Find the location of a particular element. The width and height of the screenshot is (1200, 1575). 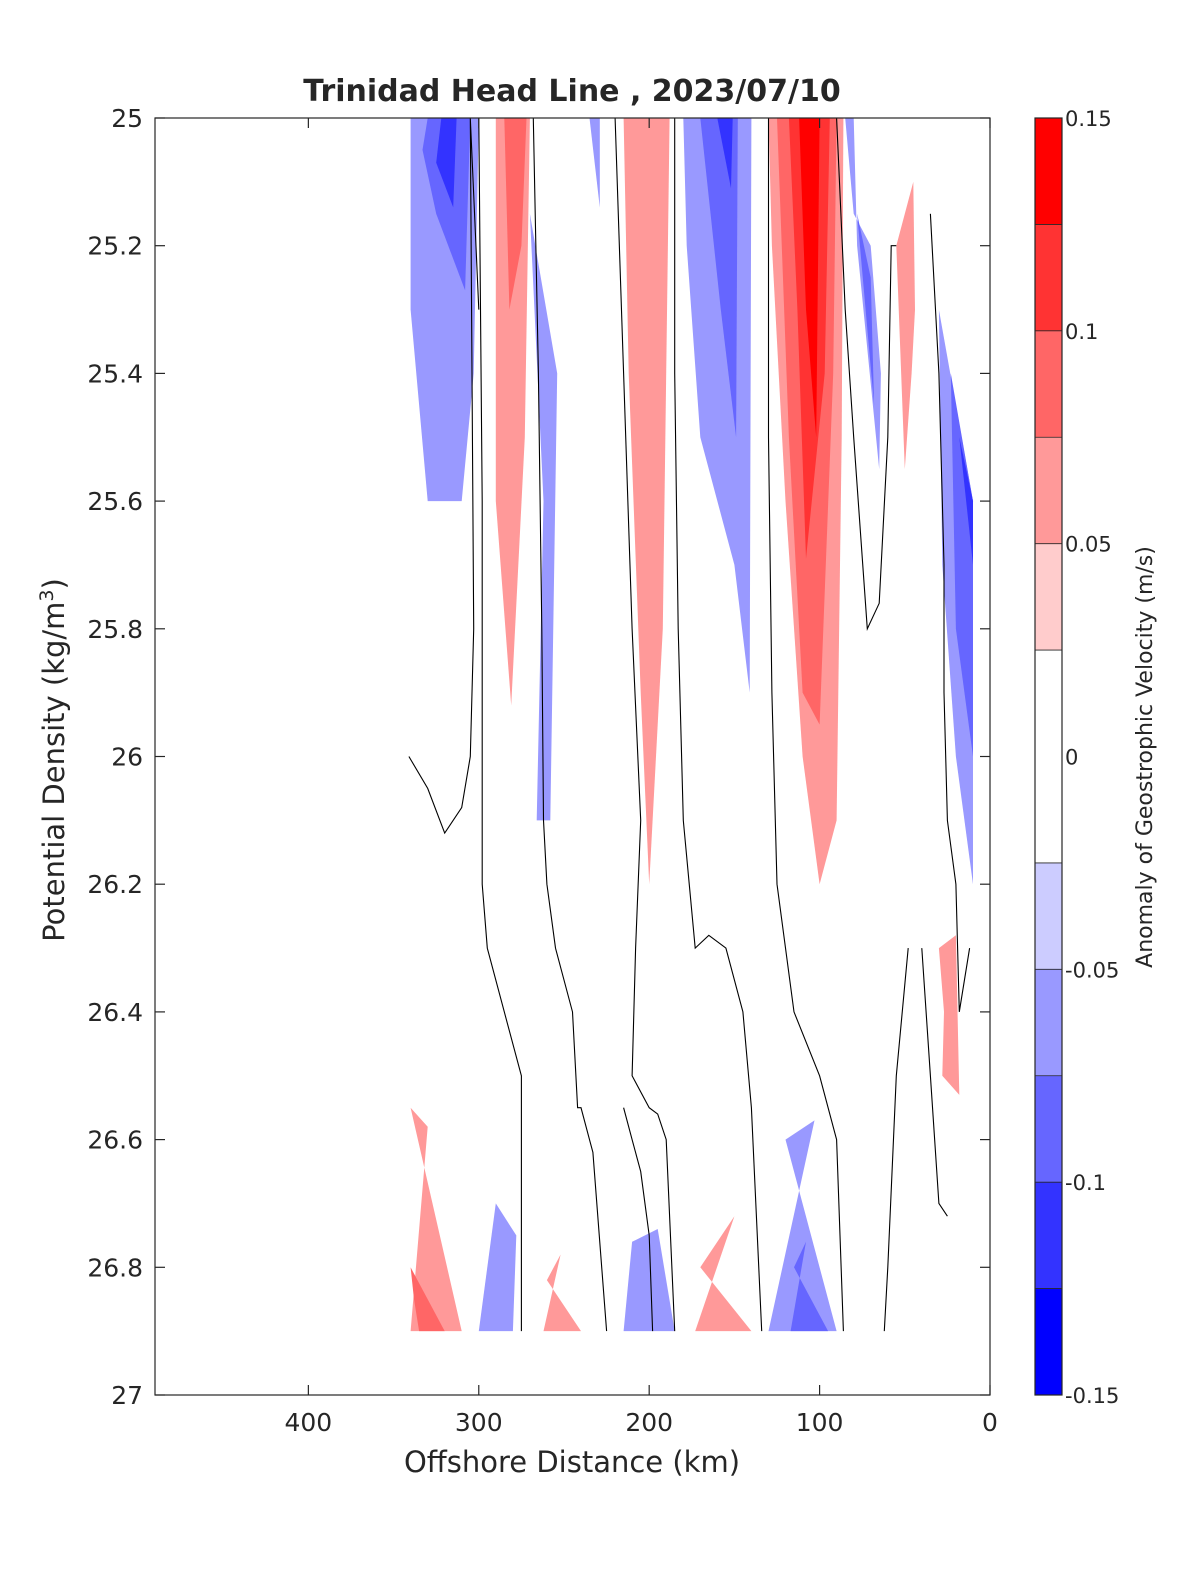

colorbar-label: Anomaly of Geostrophic Velocity (m/s) is located at coordinates (1145, 757).